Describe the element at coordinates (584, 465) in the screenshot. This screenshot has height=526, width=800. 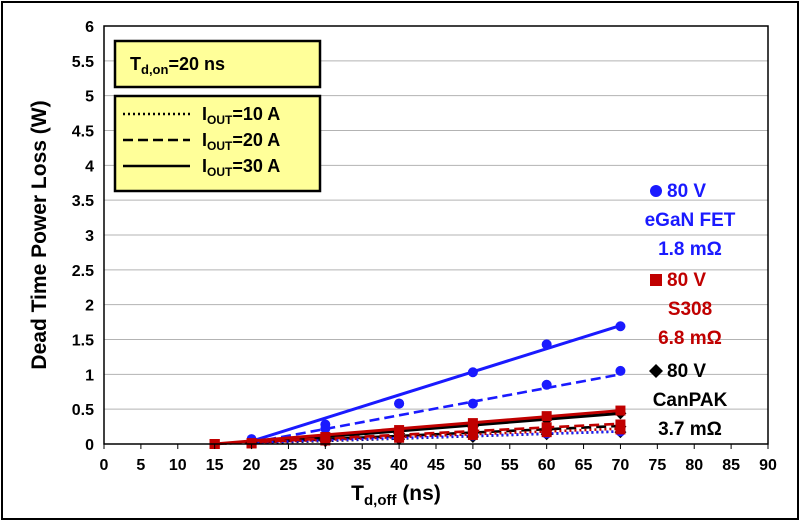
I see `x-tick-label: 65` at that location.